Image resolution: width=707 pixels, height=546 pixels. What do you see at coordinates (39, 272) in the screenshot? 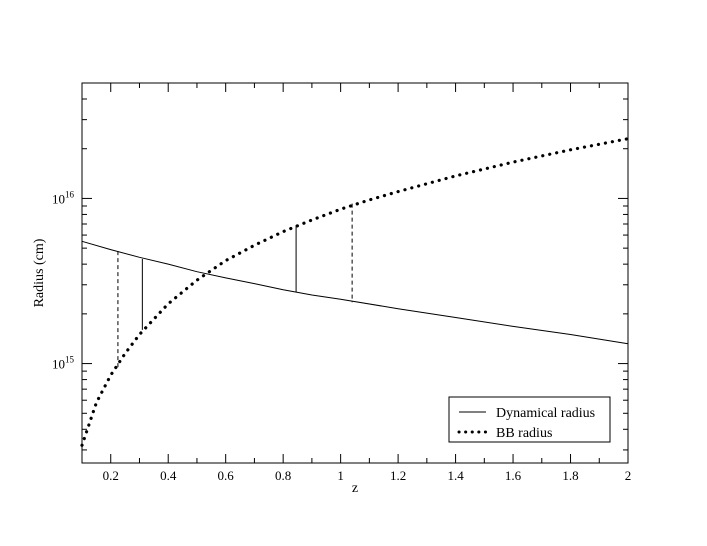
I see `y-axis-label: Radius (cm)` at bounding box center [39, 272].